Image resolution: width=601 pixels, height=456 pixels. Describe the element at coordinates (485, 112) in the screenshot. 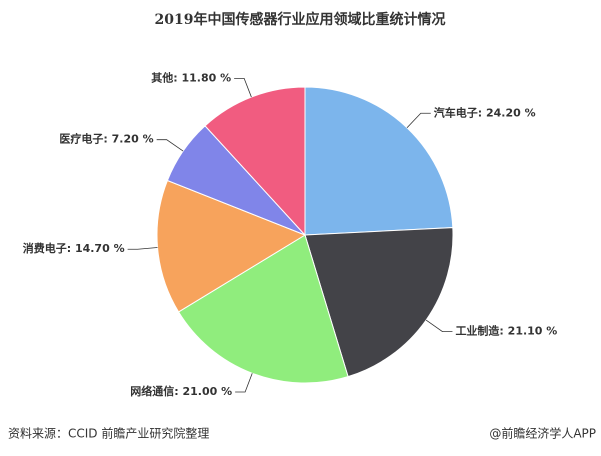

I see `data-label: 汽车电子: 24.20 %` at that location.